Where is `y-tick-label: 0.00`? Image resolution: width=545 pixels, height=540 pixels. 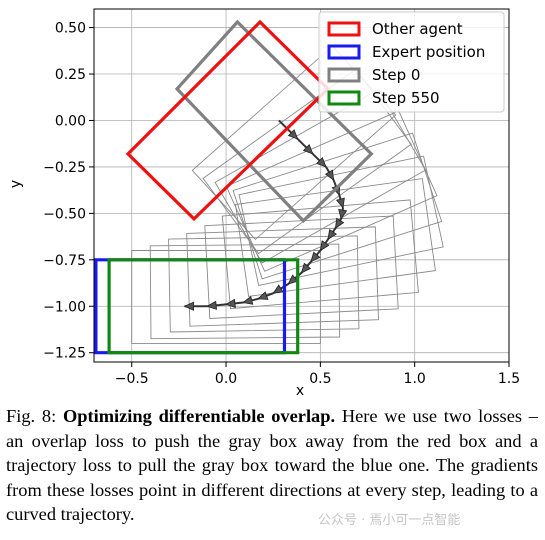 y-tick-label: 0.00 is located at coordinates (70, 121).